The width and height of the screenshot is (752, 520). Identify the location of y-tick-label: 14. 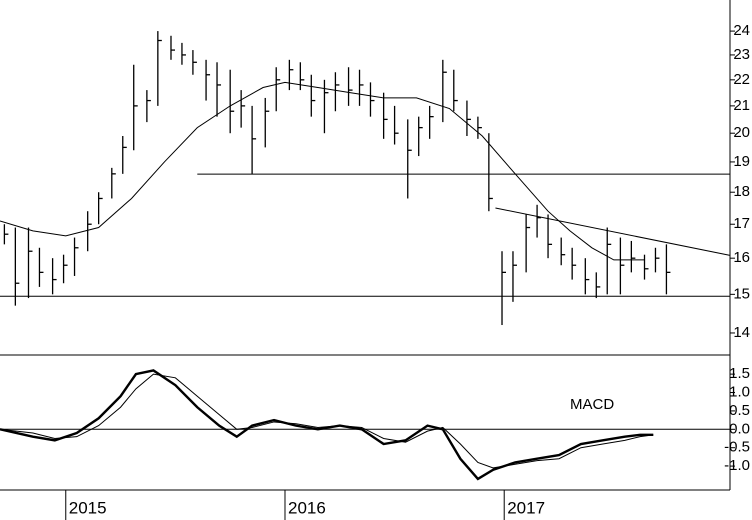
(741, 332).